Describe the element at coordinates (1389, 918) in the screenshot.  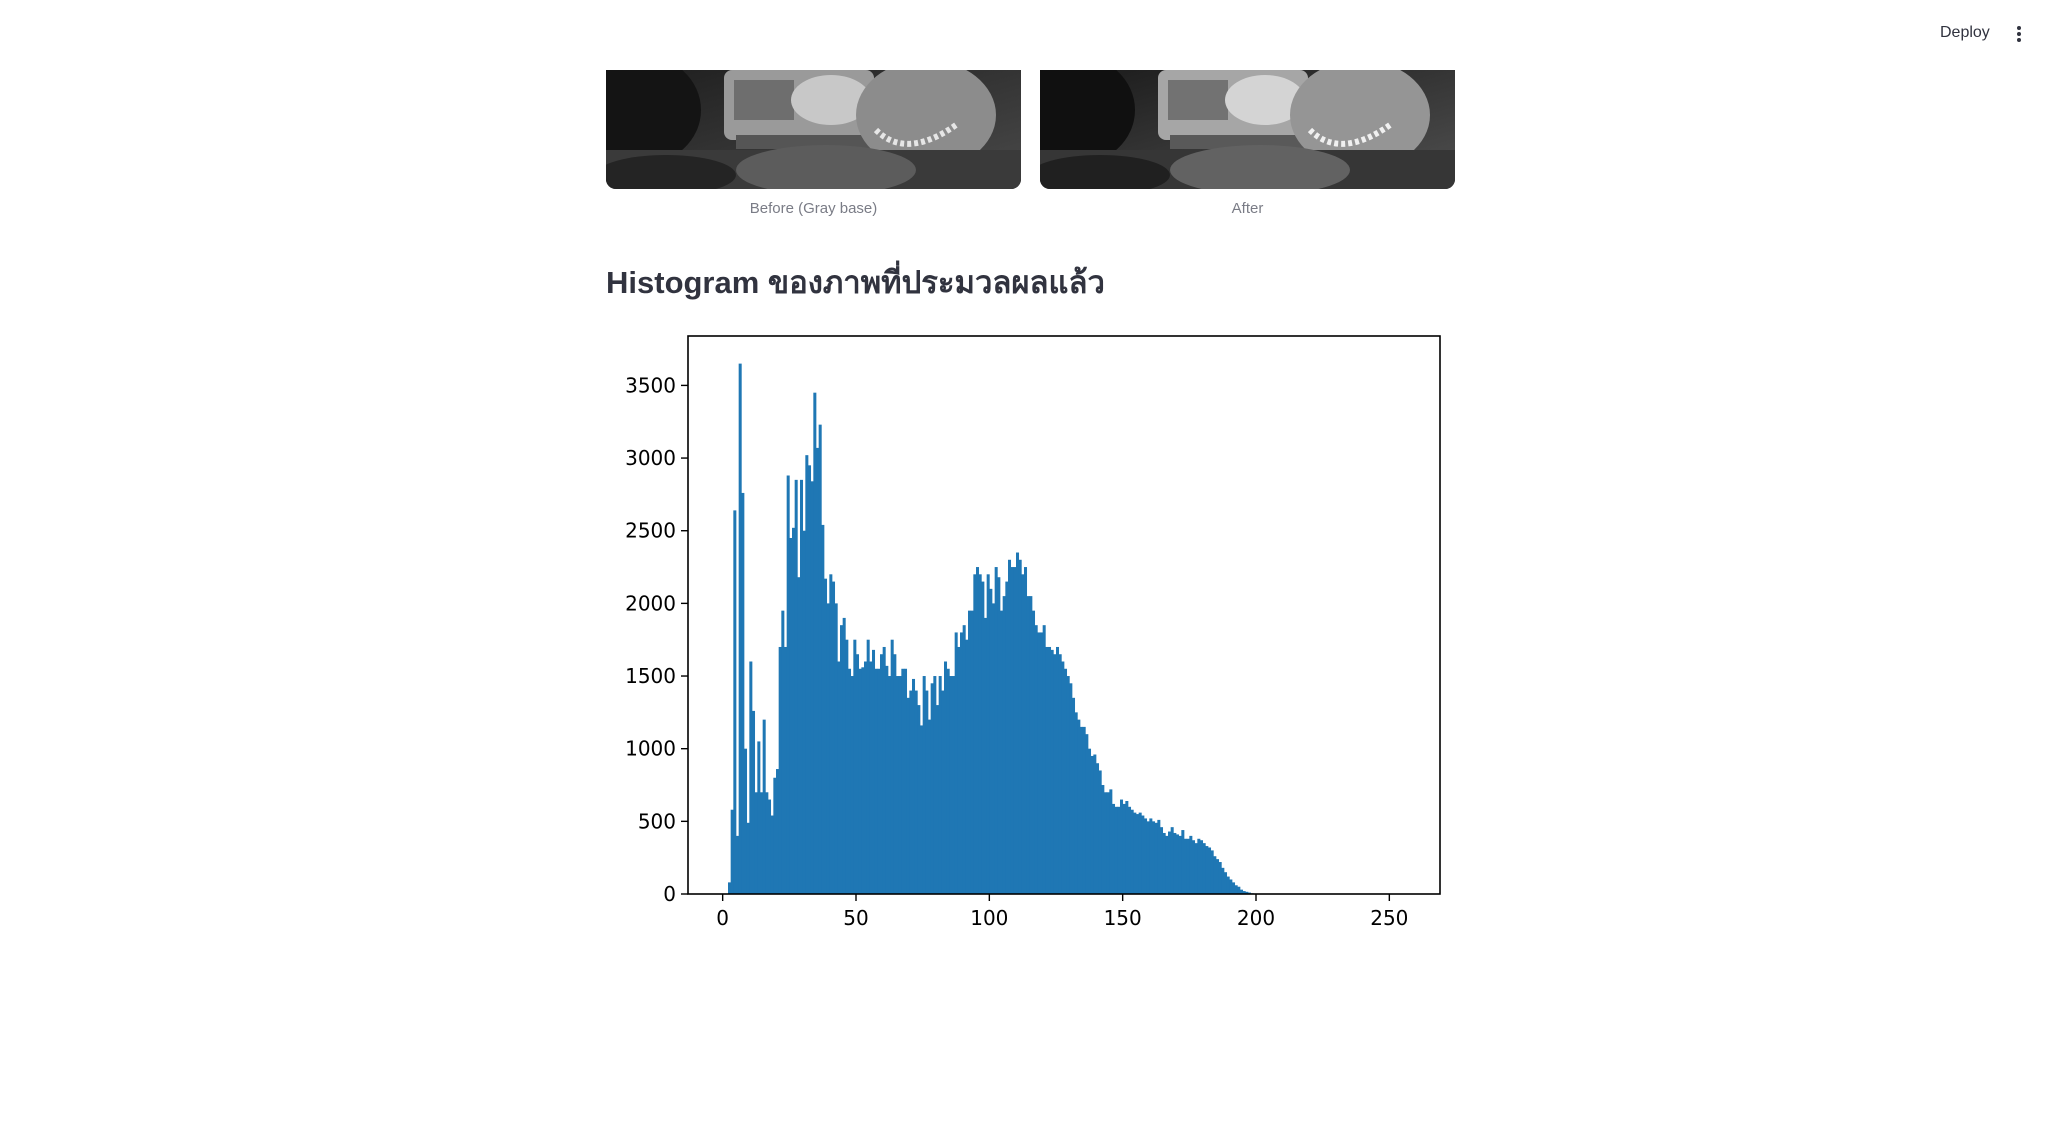
I see `x-tick-label: 250` at that location.